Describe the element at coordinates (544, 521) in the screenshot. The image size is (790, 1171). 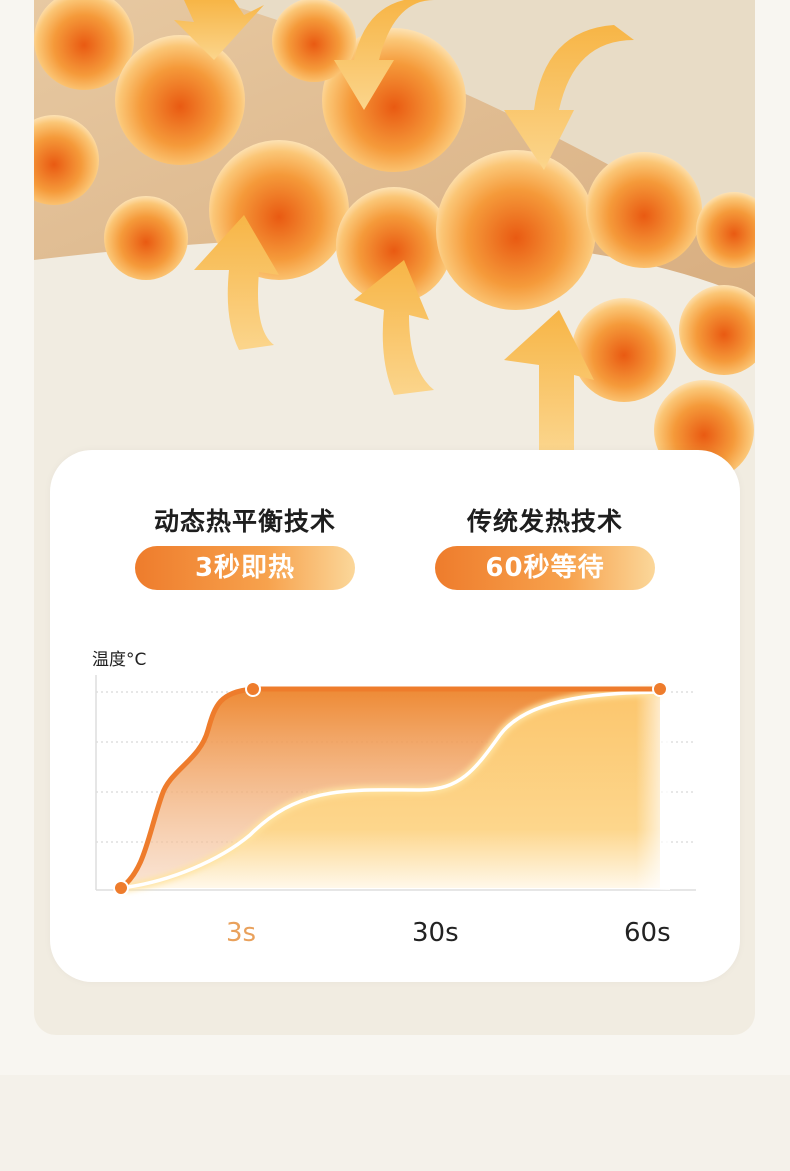
I see `traditional-tech-title: 传统发热技术` at that location.